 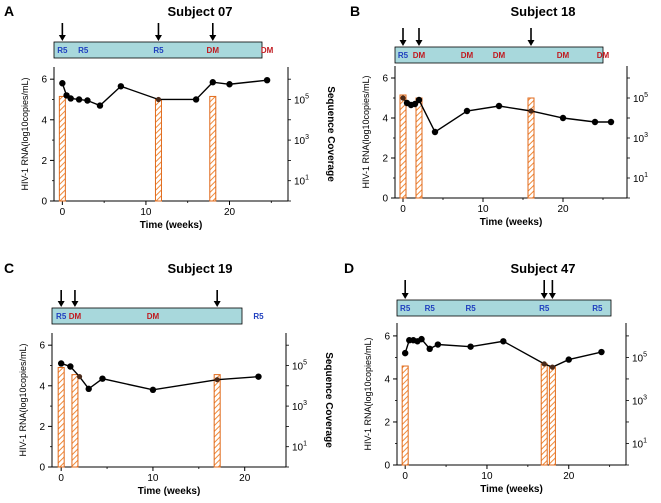 What do you see at coordinates (506, 115) in the screenshot?
I see `viral-load-line` at bounding box center [506, 115].